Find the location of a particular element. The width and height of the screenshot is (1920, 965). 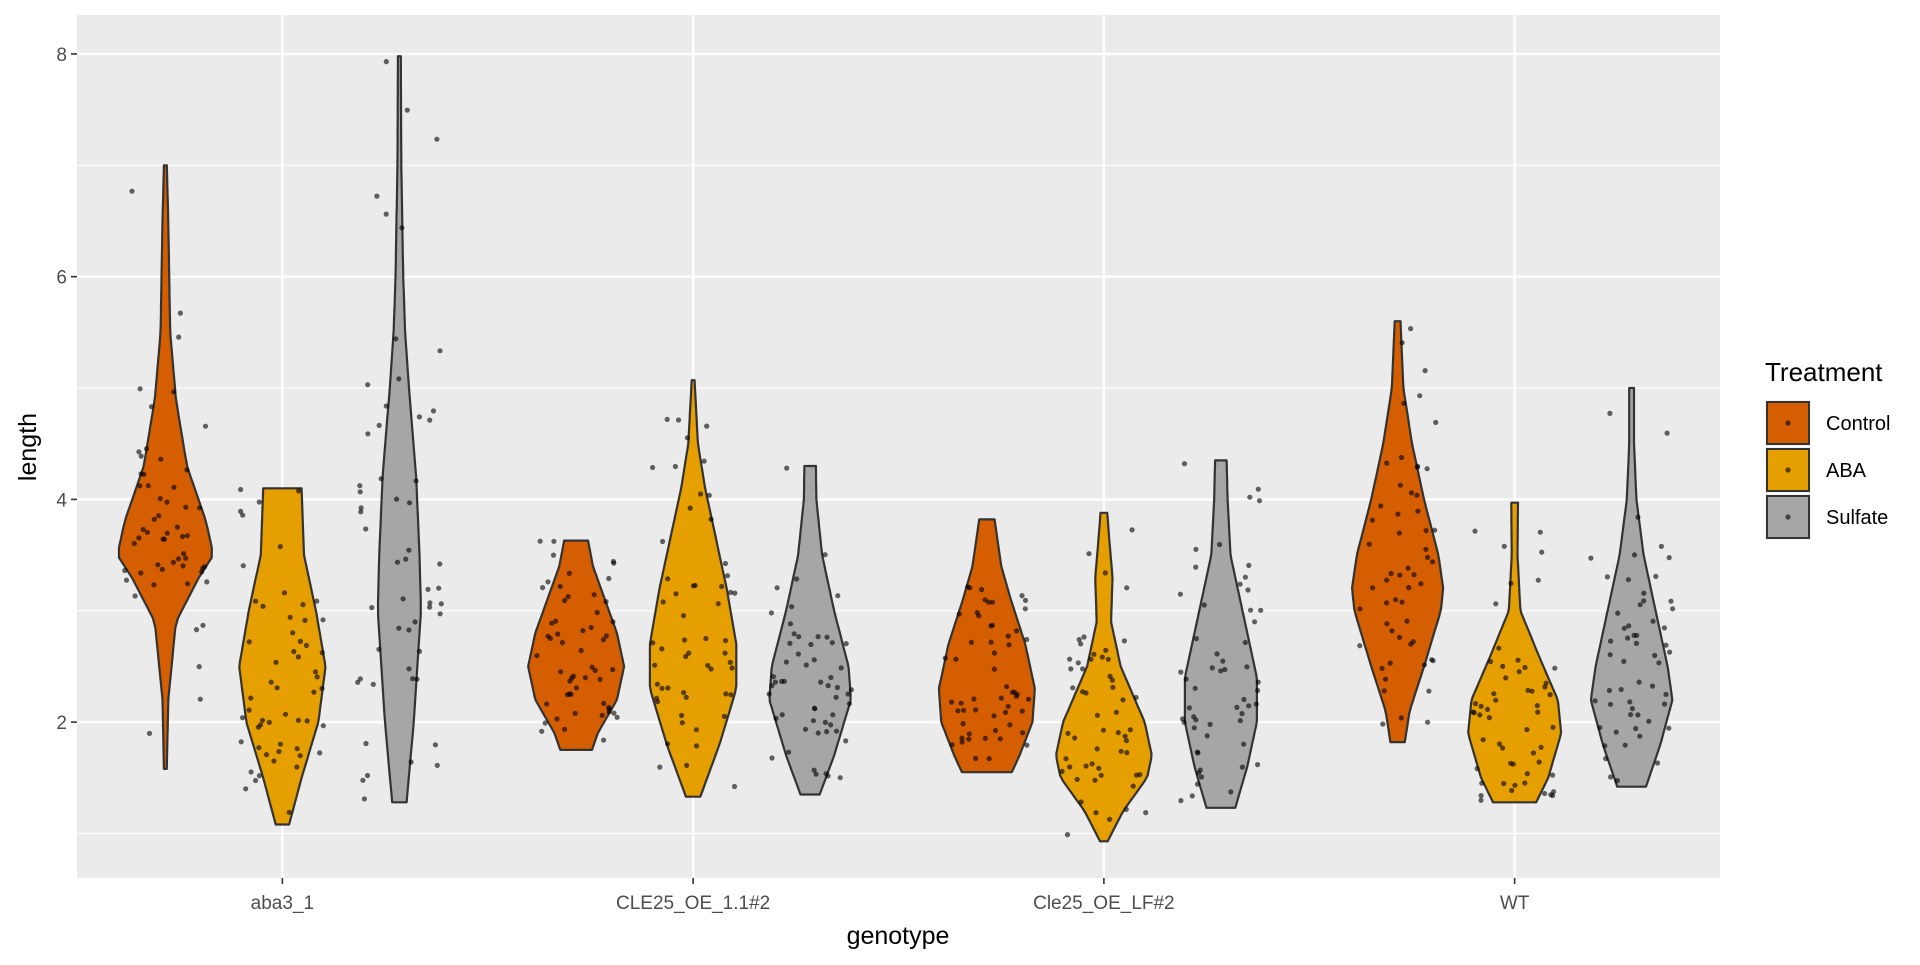

y-tick-label: 8 is located at coordinates (61, 55).